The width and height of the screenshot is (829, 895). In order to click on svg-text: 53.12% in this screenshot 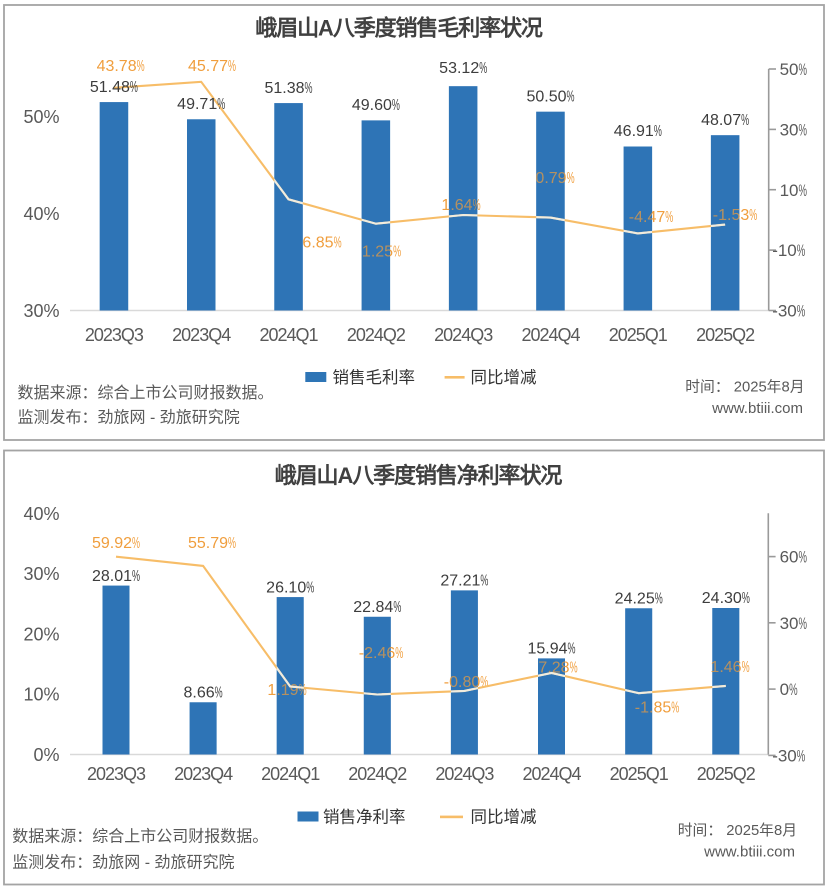, I will do `click(463, 68)`.